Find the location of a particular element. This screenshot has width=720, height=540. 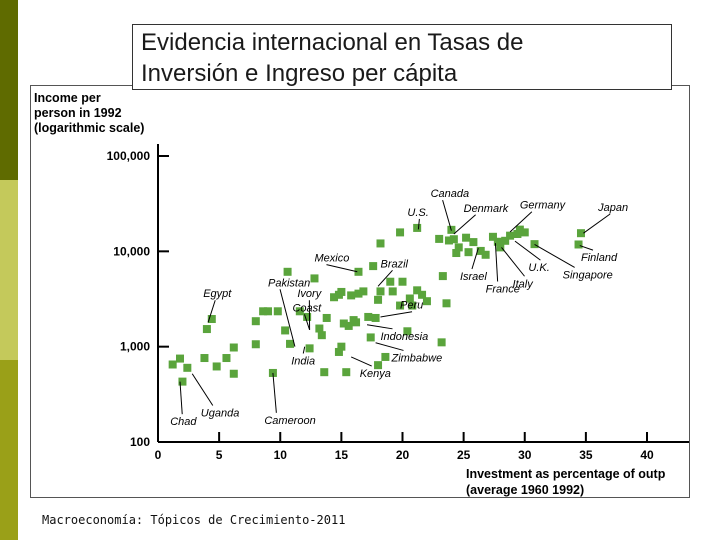

slide-title-line-1: Evidencia internacional en Tasas de is located at coordinates (332, 42).